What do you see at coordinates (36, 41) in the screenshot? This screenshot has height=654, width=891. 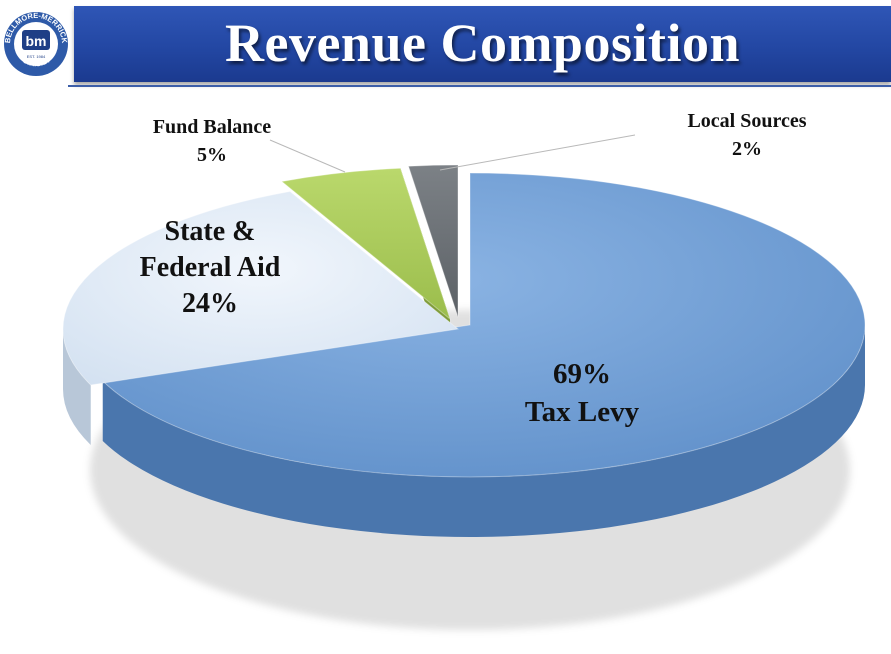 I see `logo-monogram: bm` at bounding box center [36, 41].